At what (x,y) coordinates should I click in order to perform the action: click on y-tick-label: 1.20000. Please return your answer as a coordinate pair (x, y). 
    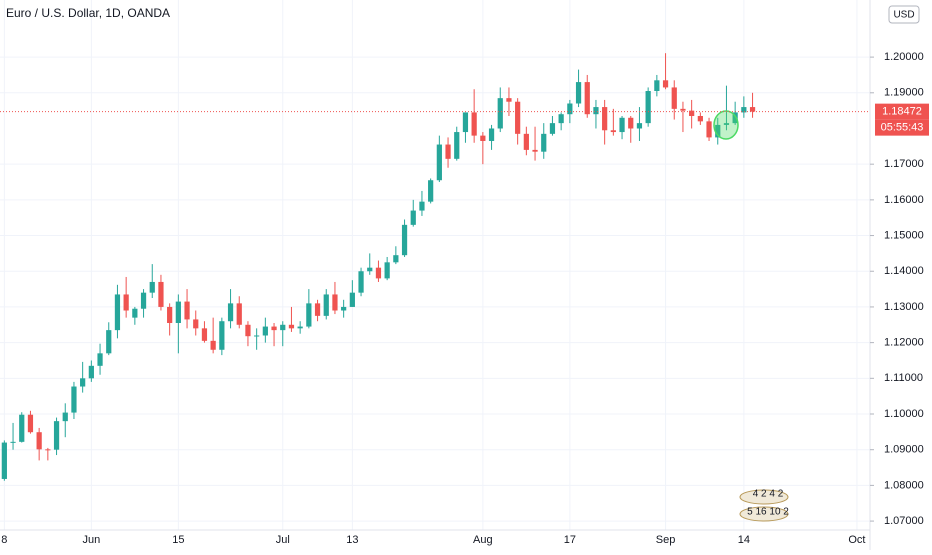
    Looking at the image, I should click on (904, 57).